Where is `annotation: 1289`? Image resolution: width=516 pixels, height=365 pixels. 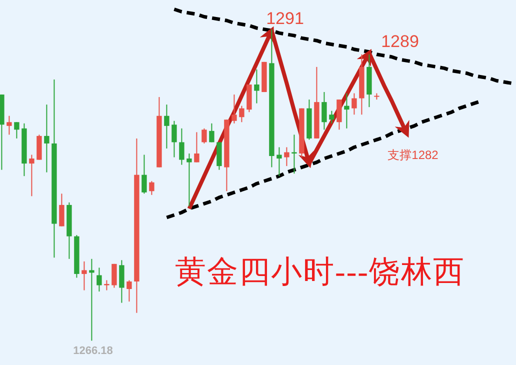
annotation: 1289 is located at coordinates (400, 41).